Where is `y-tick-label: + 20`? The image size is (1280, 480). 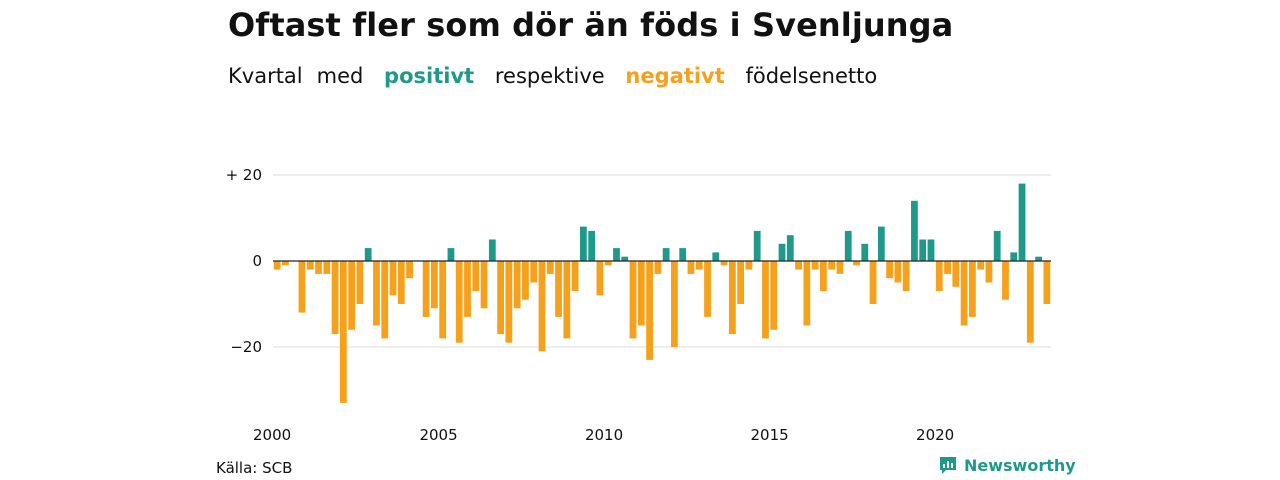 y-tick-label: + 20 is located at coordinates (244, 175).